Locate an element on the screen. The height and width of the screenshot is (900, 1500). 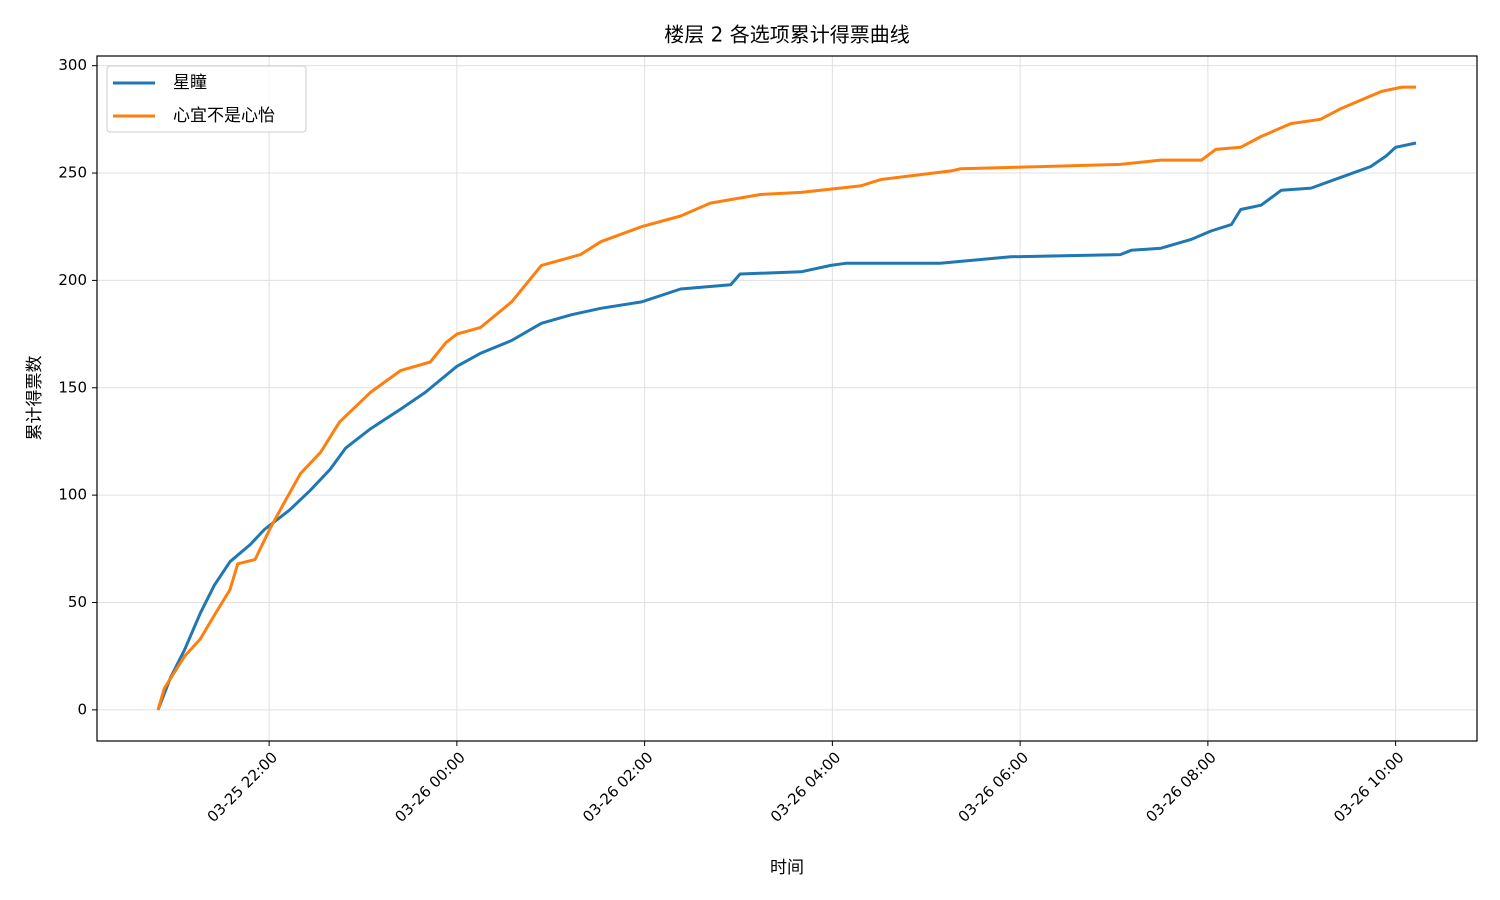
y-axis-label: 累计得票数 is located at coordinates (35, 398).